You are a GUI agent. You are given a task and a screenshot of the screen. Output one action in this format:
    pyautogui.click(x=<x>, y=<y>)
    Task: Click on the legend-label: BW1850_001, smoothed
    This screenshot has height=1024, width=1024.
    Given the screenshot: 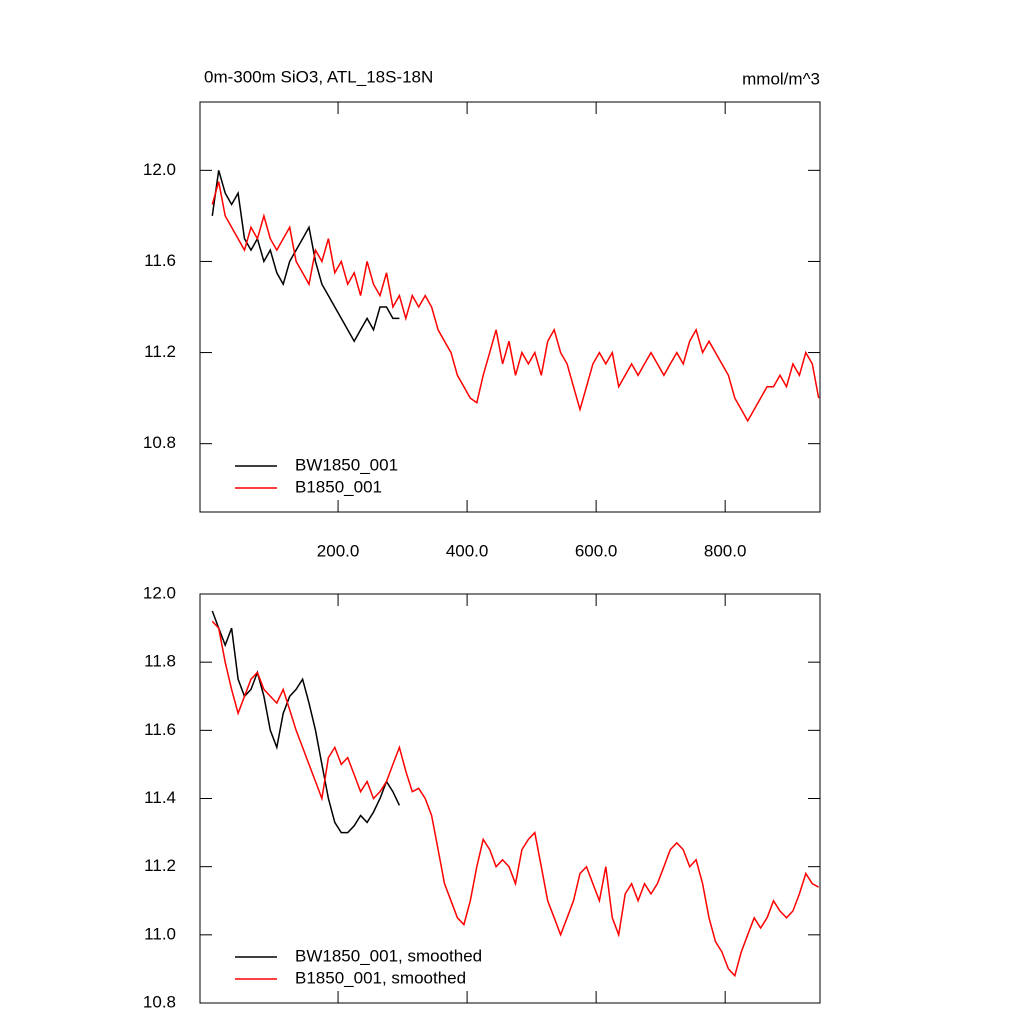 What is the action you would take?
    pyautogui.click(x=388, y=955)
    